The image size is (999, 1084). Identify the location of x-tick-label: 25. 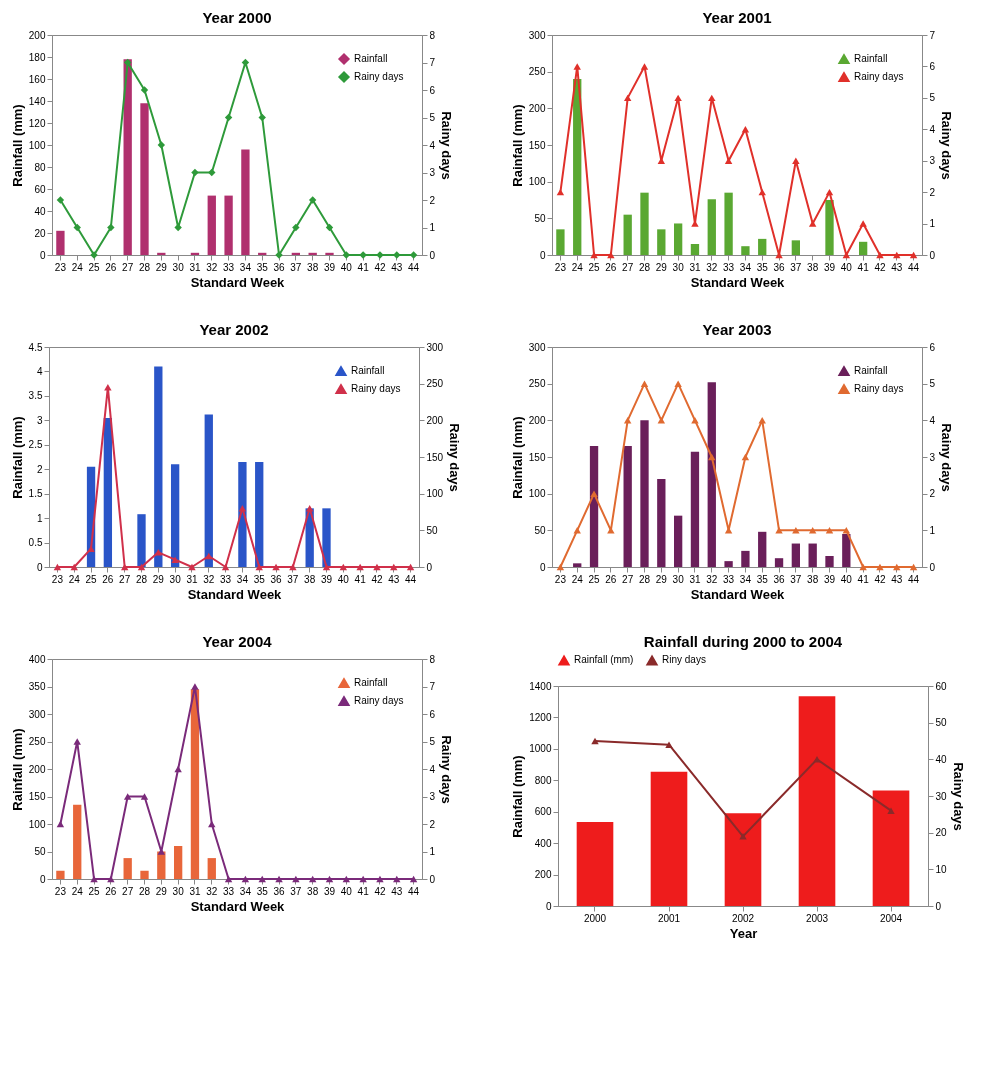
(91, 579).